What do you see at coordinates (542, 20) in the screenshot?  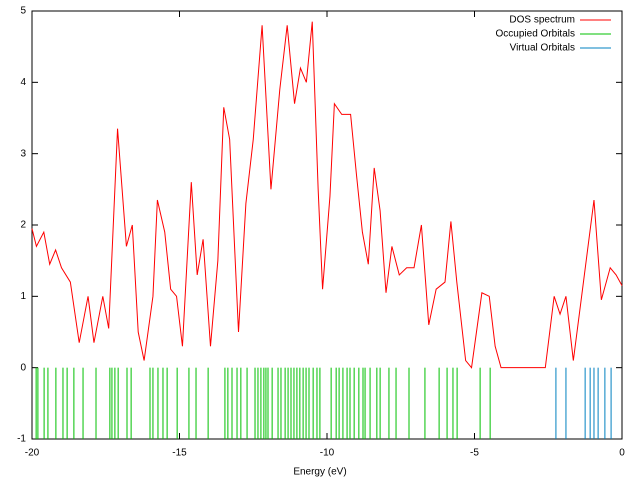 I see `legend-label: DOS spectrum` at bounding box center [542, 20].